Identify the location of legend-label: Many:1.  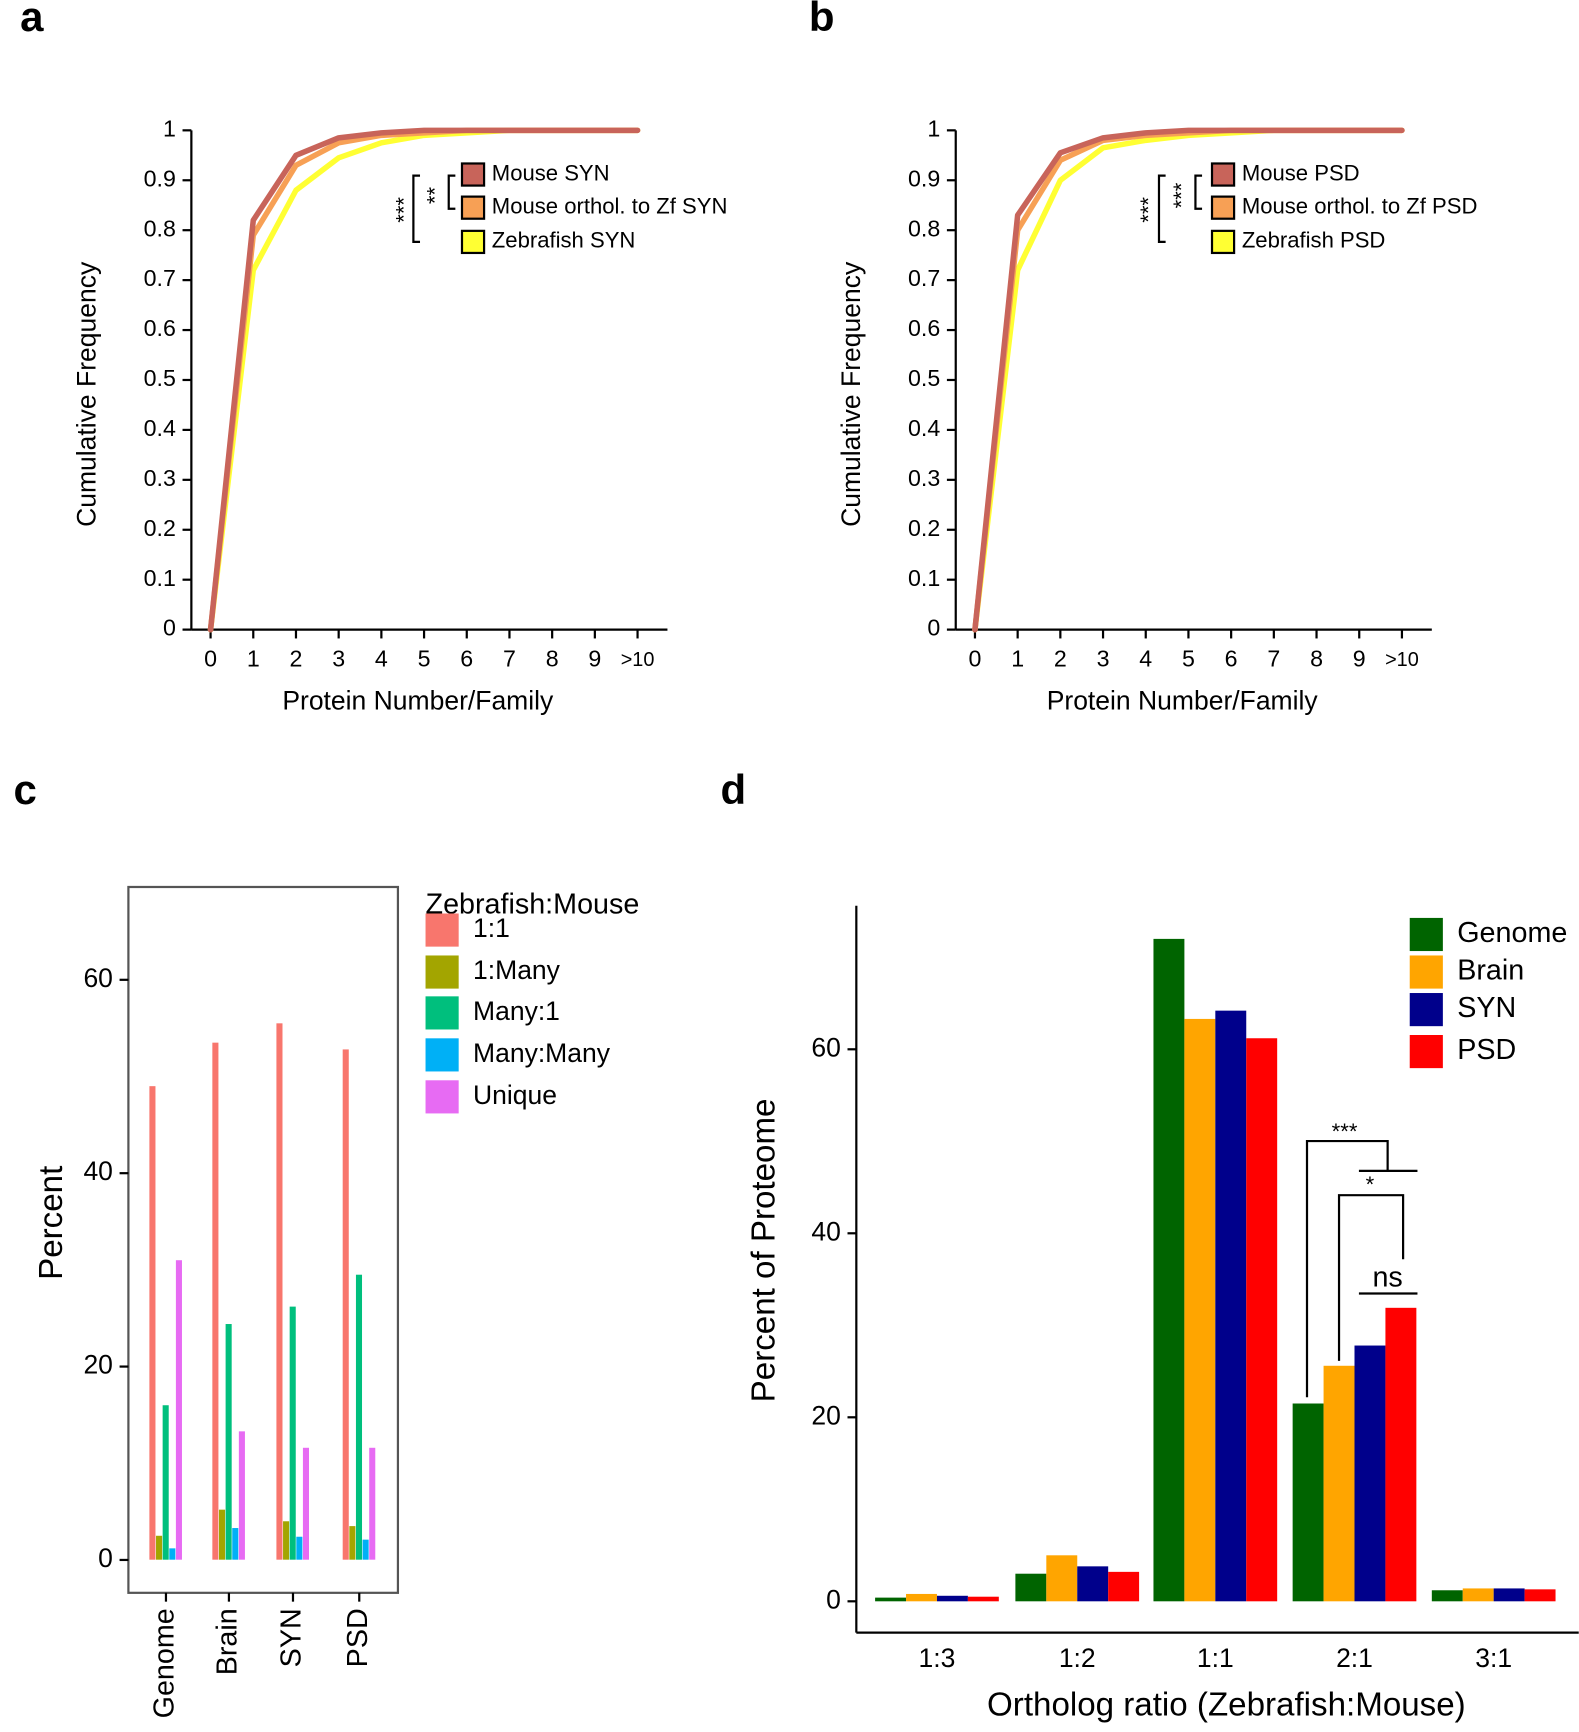
(516, 1011).